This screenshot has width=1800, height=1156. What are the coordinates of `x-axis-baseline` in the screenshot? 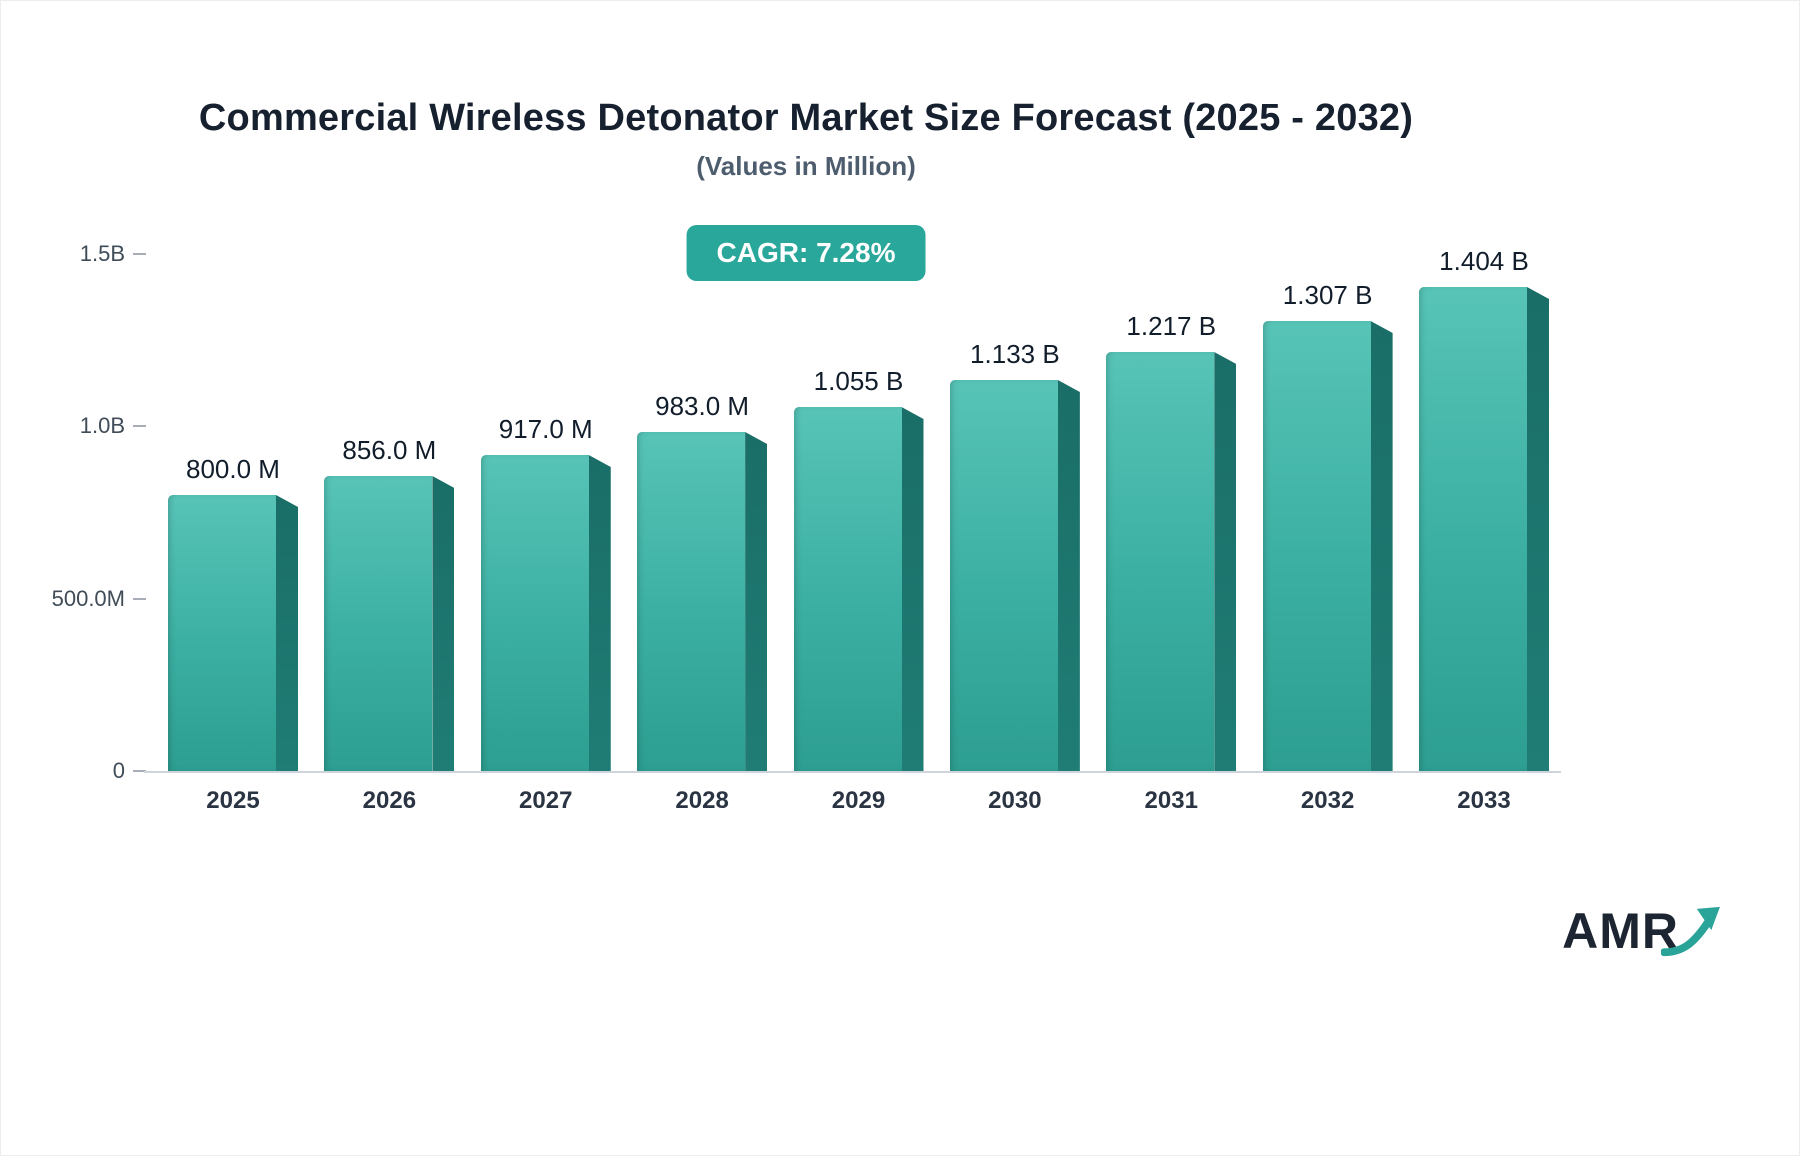 It's located at (852, 772).